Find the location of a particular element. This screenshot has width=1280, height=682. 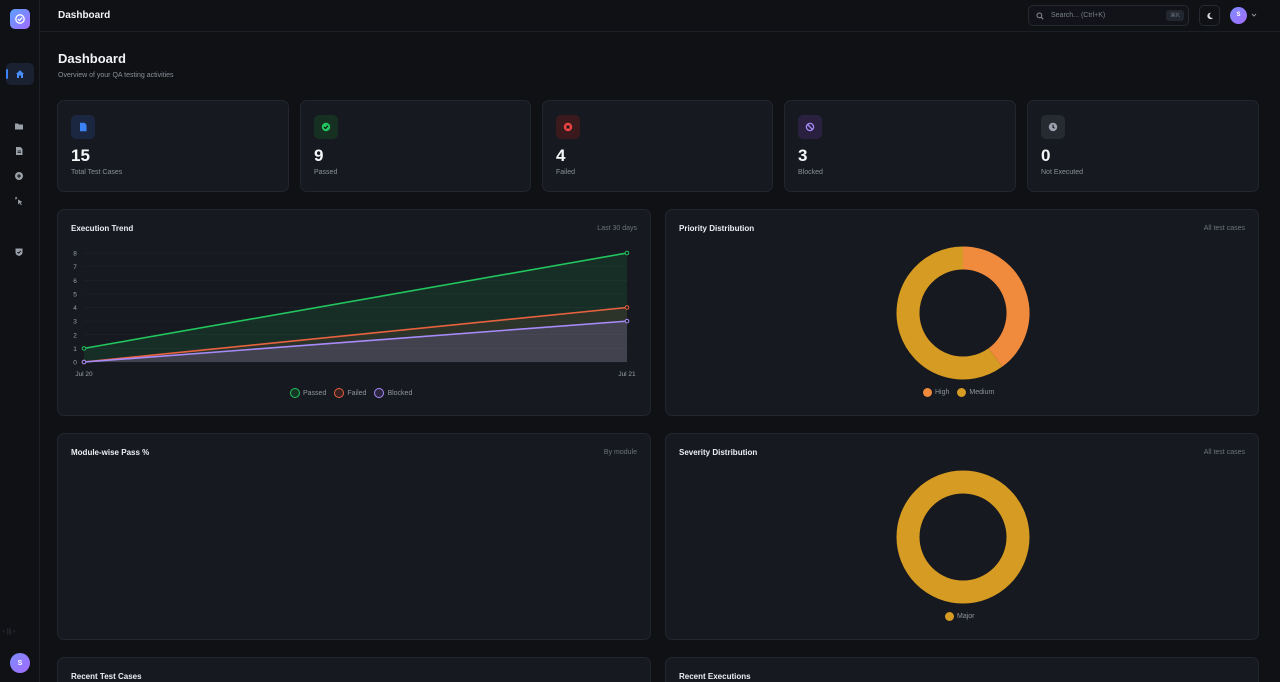

search-input: Search... (Ctrl+K) ⌘K is located at coordinates (1108, 15).